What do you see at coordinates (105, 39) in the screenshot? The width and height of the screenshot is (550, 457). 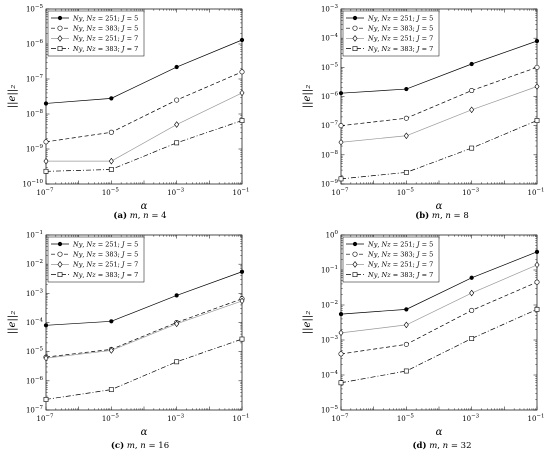 I see `legend-label: Ny, Nz = 251; J = 7` at bounding box center [105, 39].